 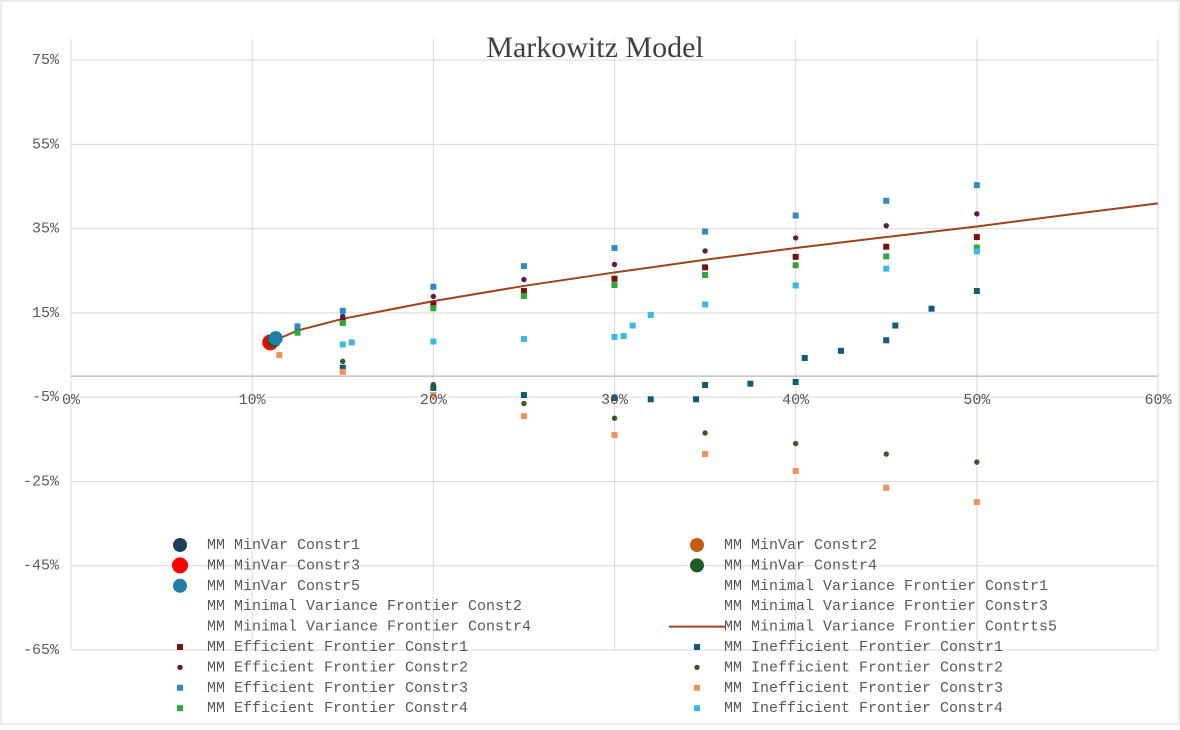 What do you see at coordinates (977, 400) in the screenshot?
I see `x-tick-label: 50%` at bounding box center [977, 400].